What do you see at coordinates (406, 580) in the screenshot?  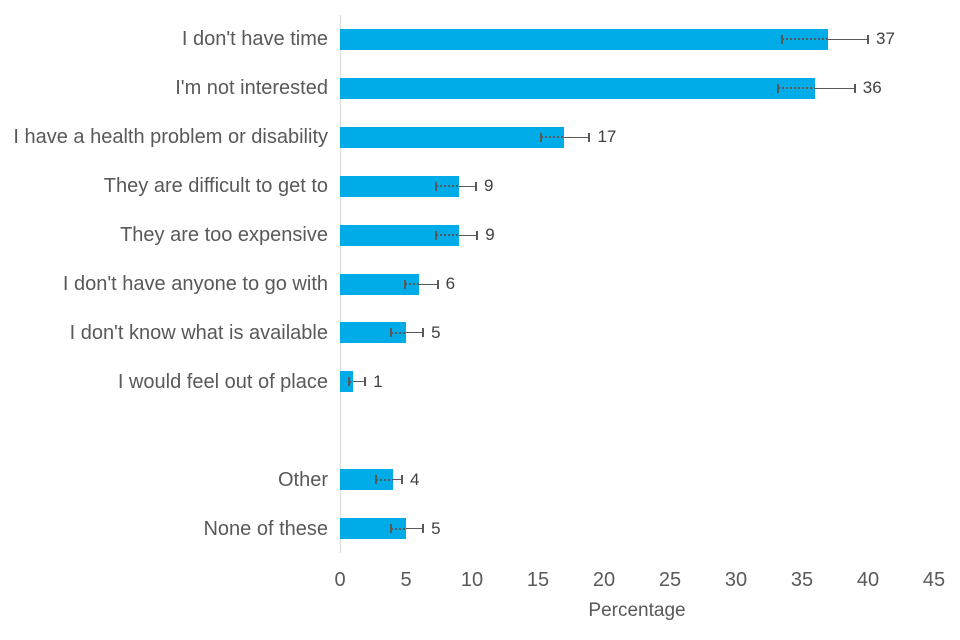 I see `x-tick-label: 5` at bounding box center [406, 580].